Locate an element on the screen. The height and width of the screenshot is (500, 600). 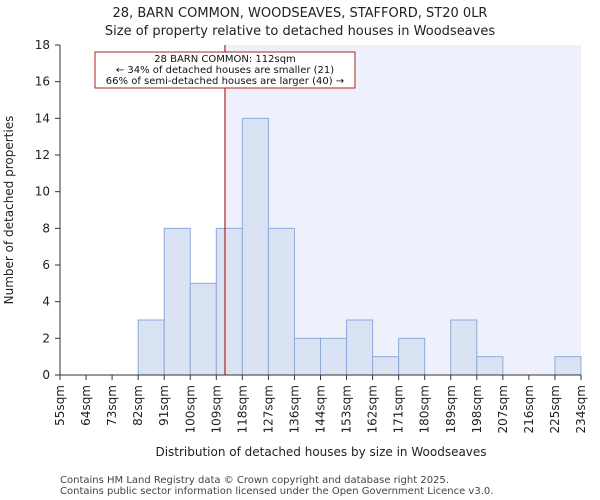
y-tick-label: 10 is located at coordinates (42, 192).